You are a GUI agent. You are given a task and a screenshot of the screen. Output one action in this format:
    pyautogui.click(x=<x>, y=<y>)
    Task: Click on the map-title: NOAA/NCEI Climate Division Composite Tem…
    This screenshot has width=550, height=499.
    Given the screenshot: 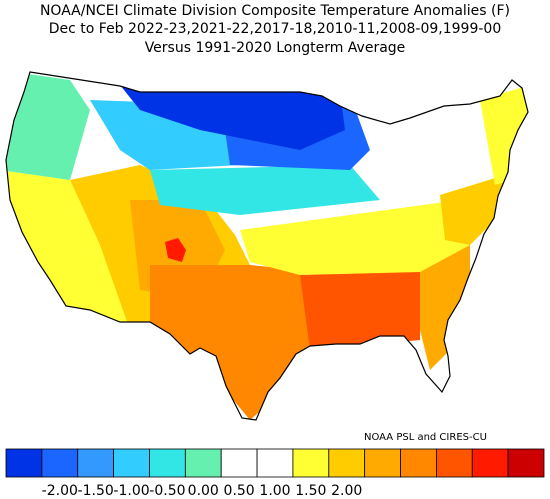 What is the action you would take?
    pyautogui.click(x=275, y=11)
    